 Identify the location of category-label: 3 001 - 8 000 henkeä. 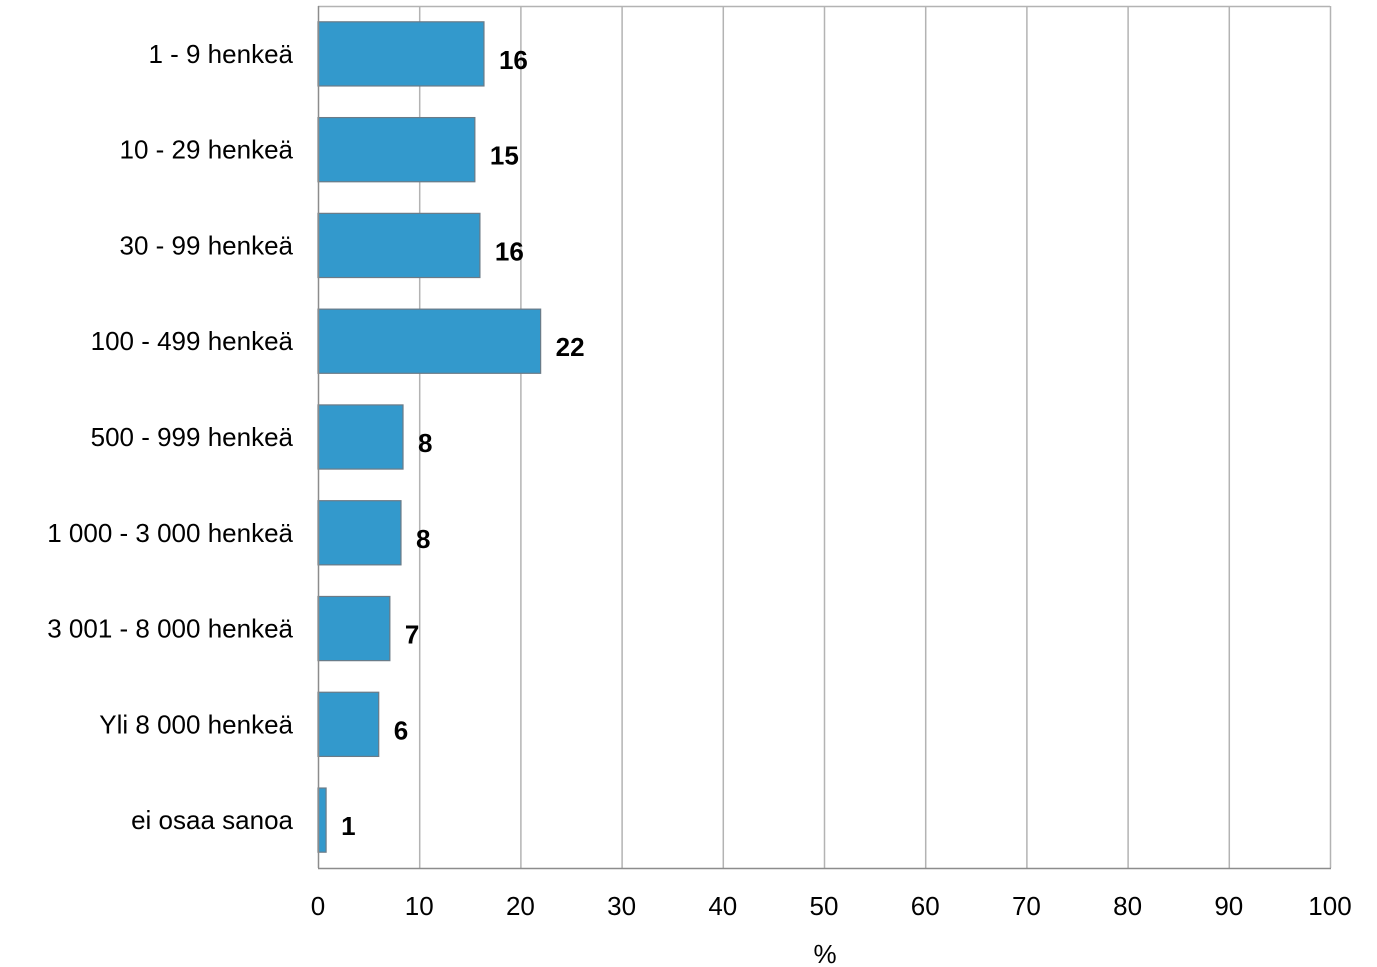
(170, 629).